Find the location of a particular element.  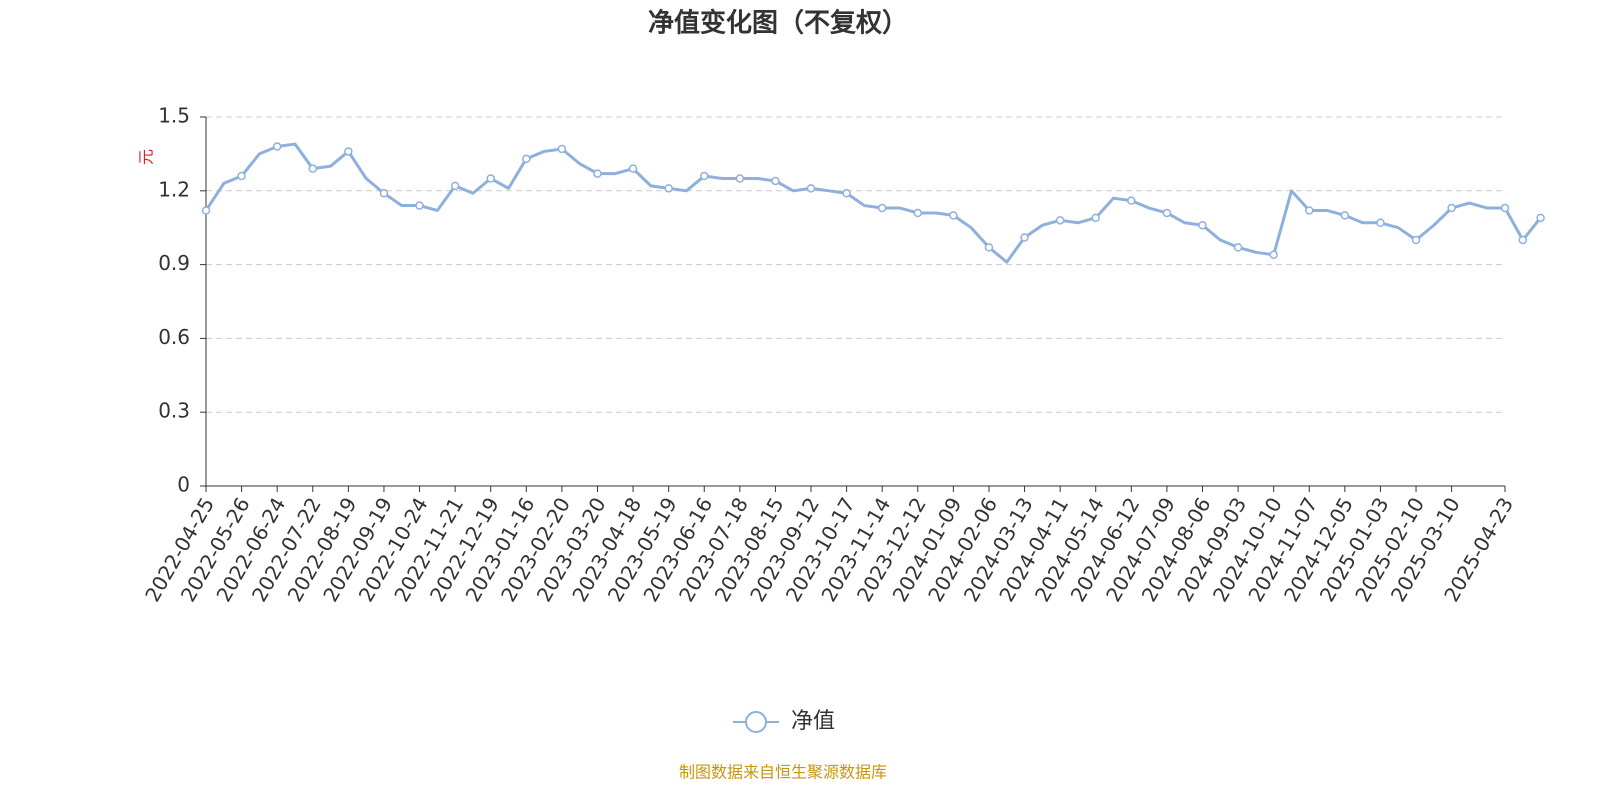

series-line is located at coordinates (873, 203).